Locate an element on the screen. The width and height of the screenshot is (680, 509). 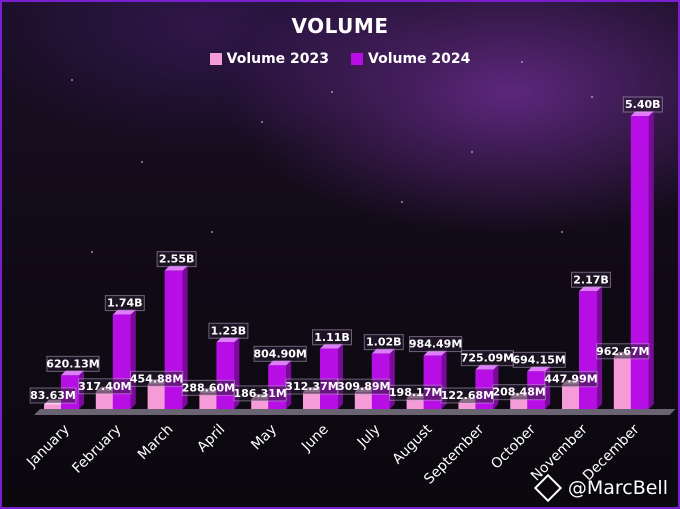
label-2023-may: 186.31M is located at coordinates (260, 393).